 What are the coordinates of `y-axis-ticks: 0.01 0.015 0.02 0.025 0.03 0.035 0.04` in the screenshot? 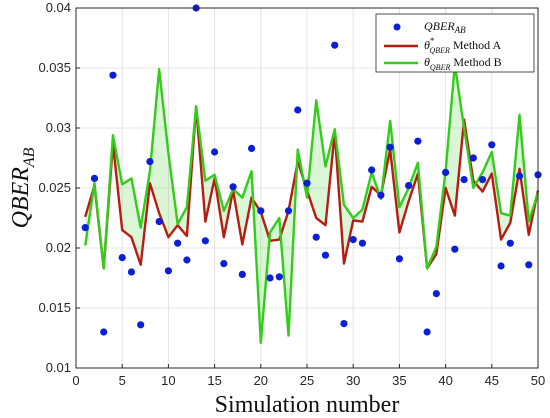 It's located at (59, 187).